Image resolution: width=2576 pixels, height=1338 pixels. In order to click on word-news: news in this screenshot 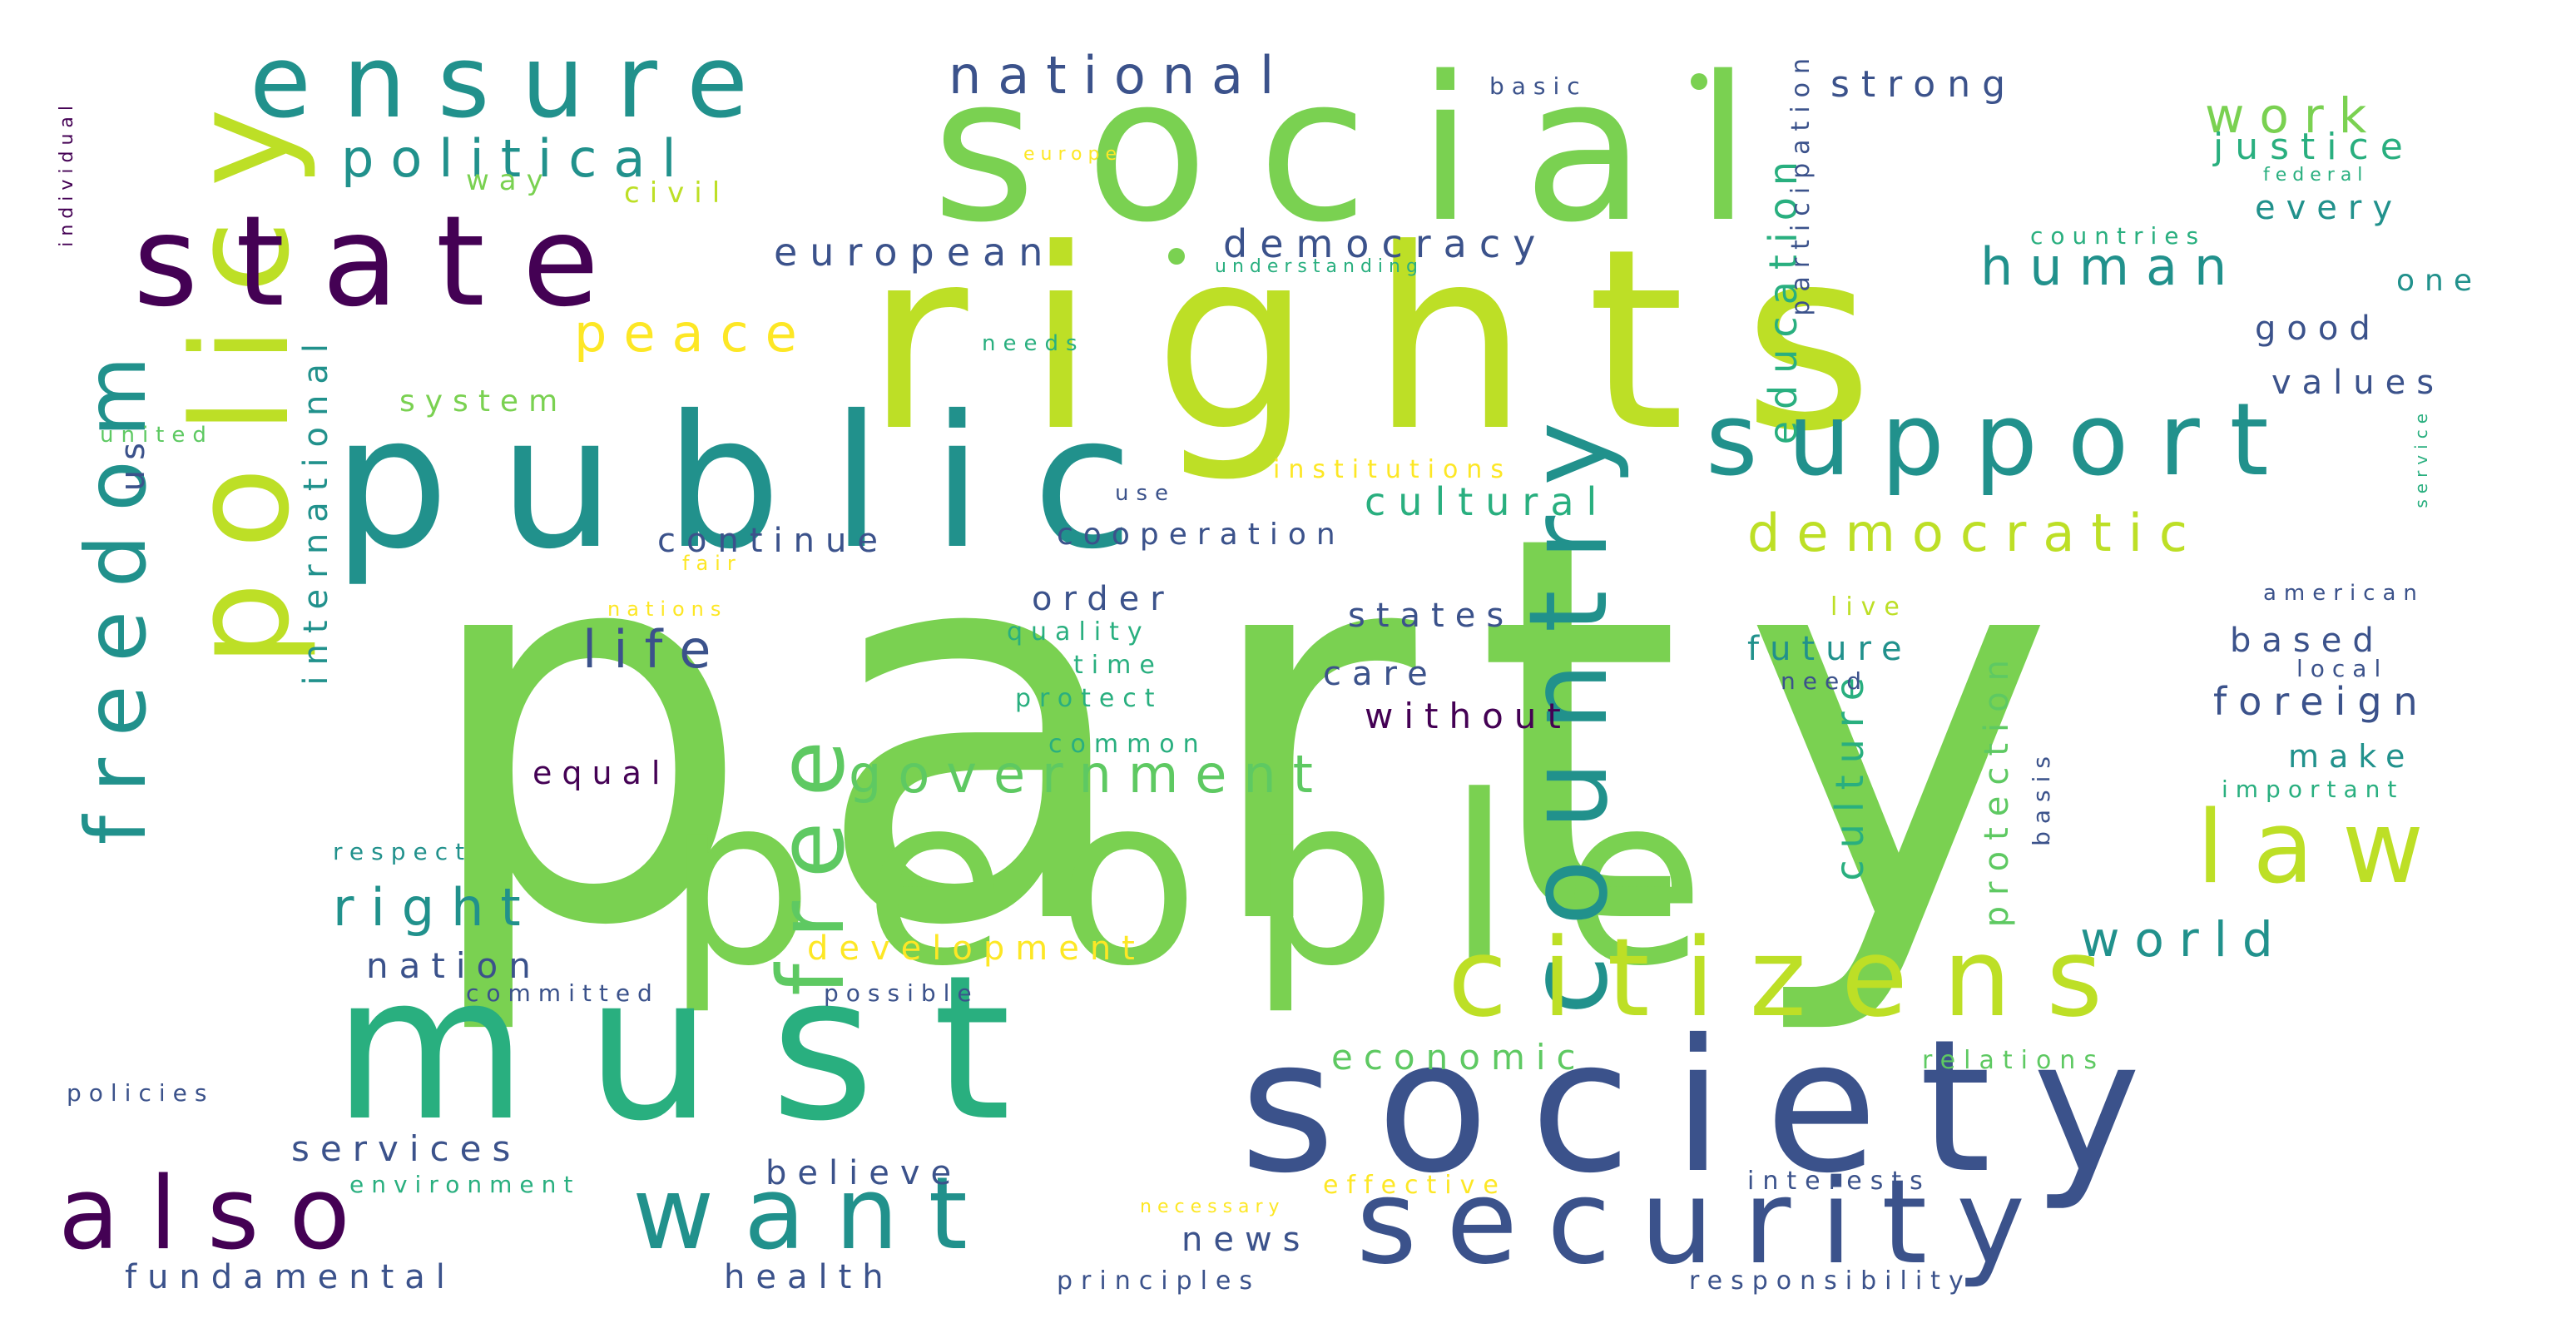, I will do `click(1246, 1240)`.